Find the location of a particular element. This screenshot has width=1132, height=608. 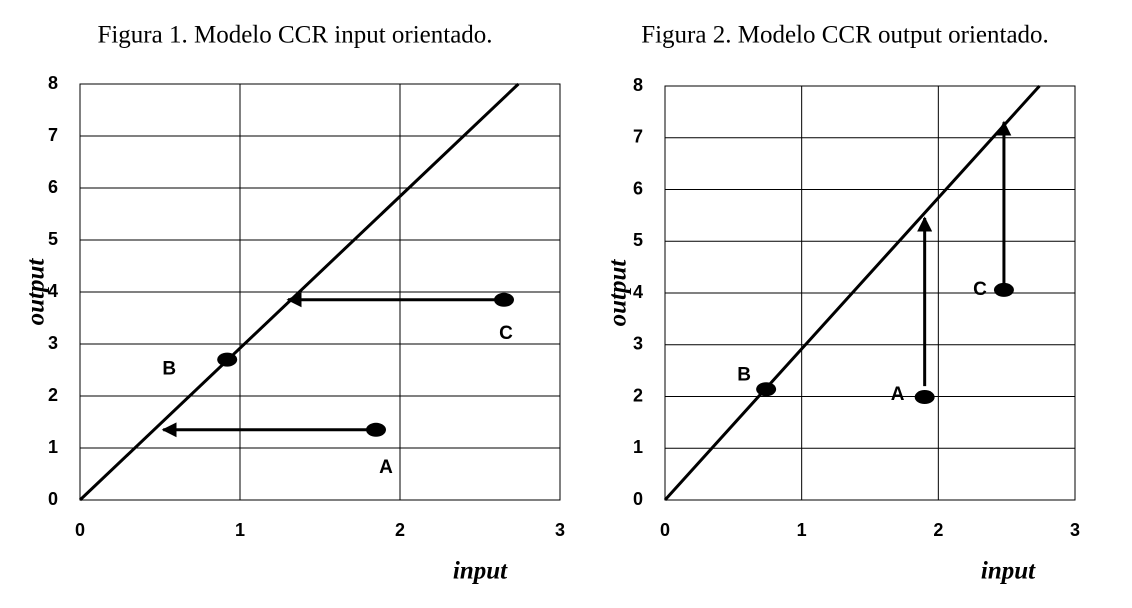

chart-title: Figura 2. Modelo CCR output orientado. is located at coordinates (845, 35).